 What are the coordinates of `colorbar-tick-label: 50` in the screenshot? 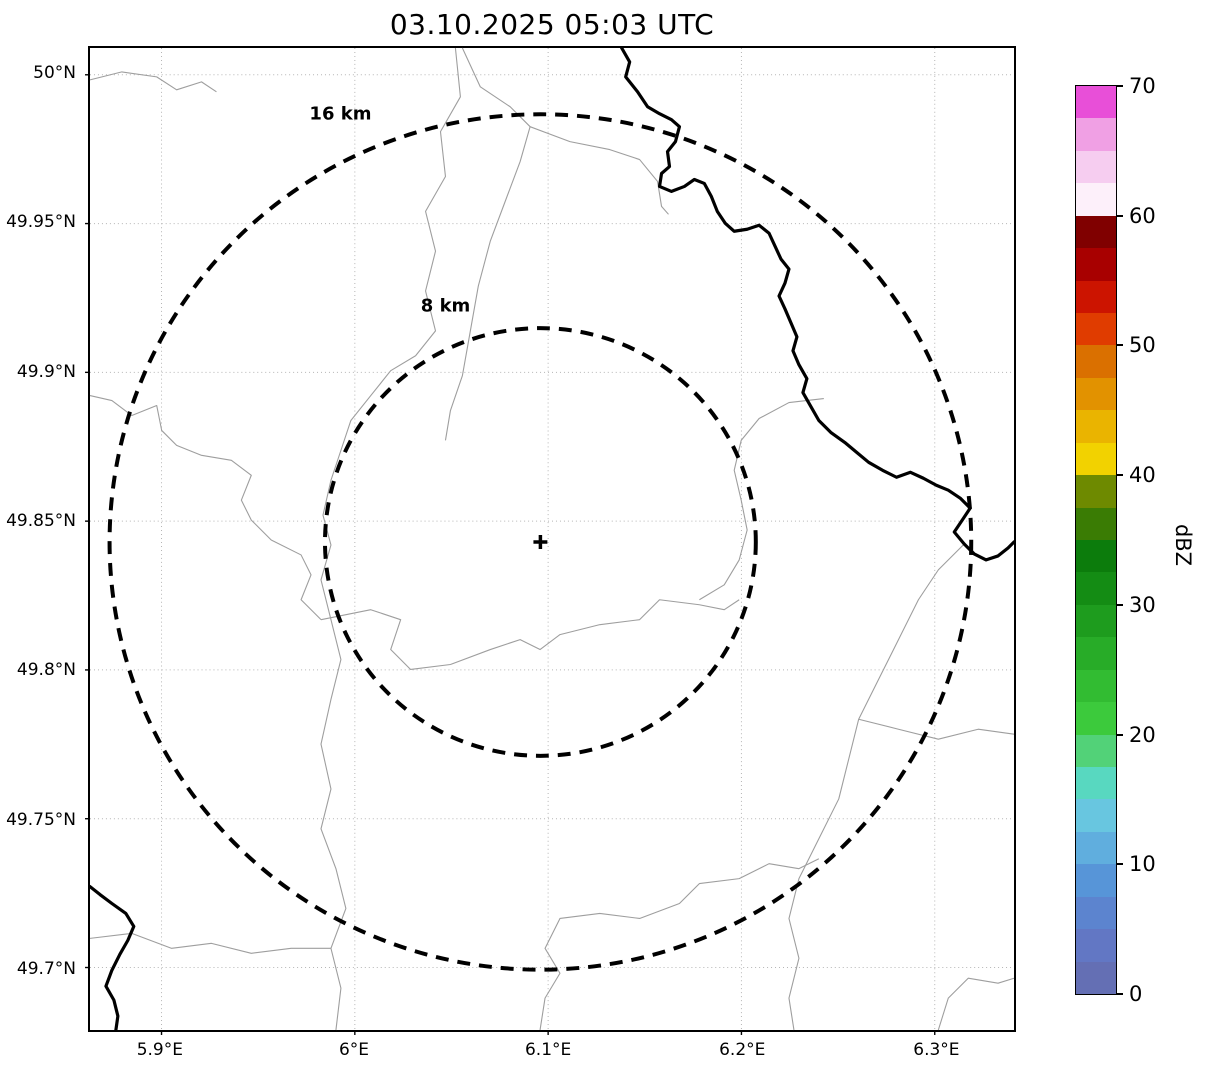 It's located at (1142, 345).